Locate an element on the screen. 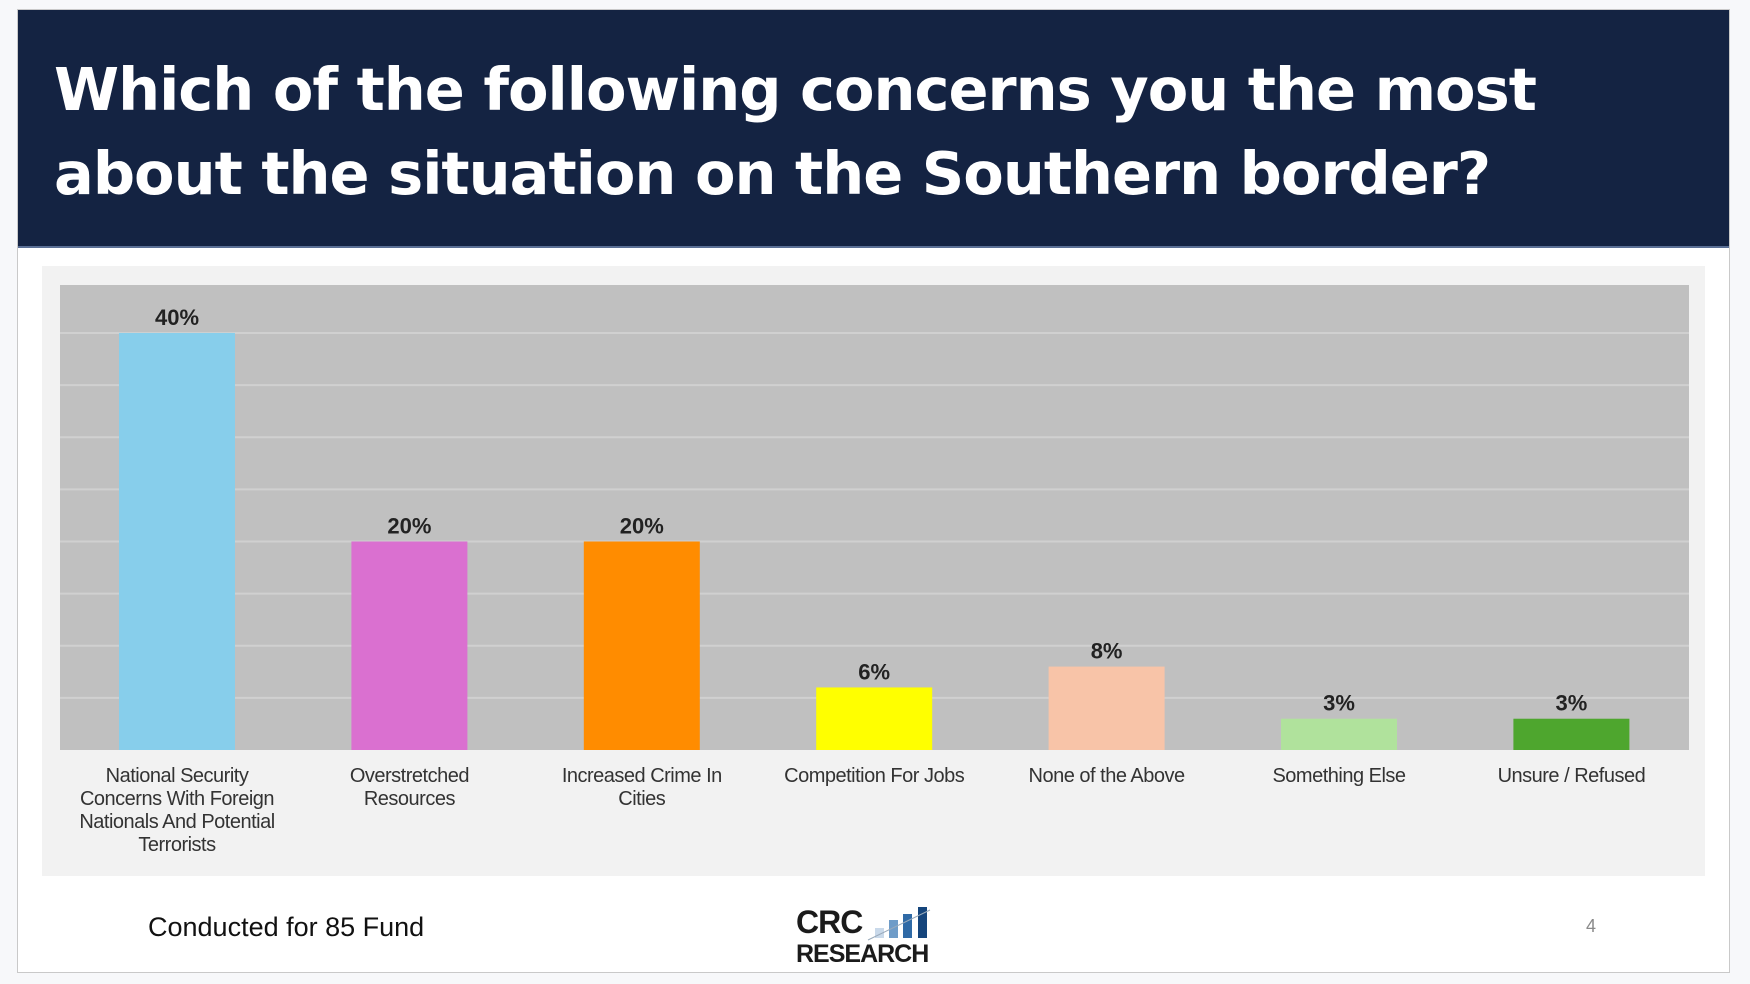  category-label: None of the Above is located at coordinates (1107, 776).